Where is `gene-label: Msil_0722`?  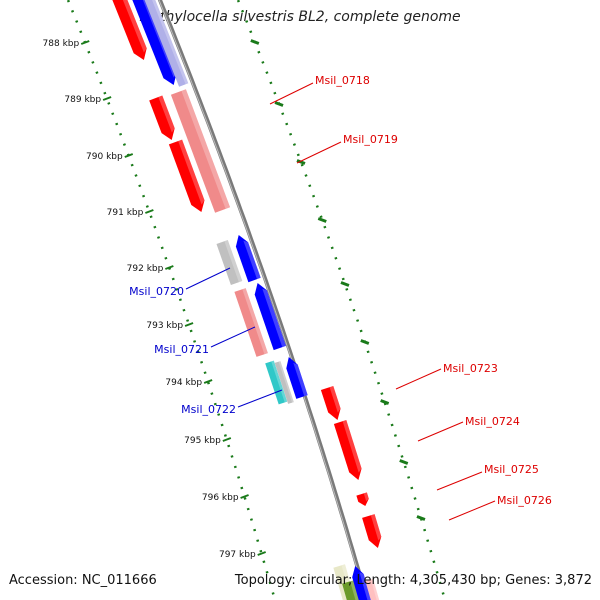 gene-label: Msil_0722 is located at coordinates (208, 409).